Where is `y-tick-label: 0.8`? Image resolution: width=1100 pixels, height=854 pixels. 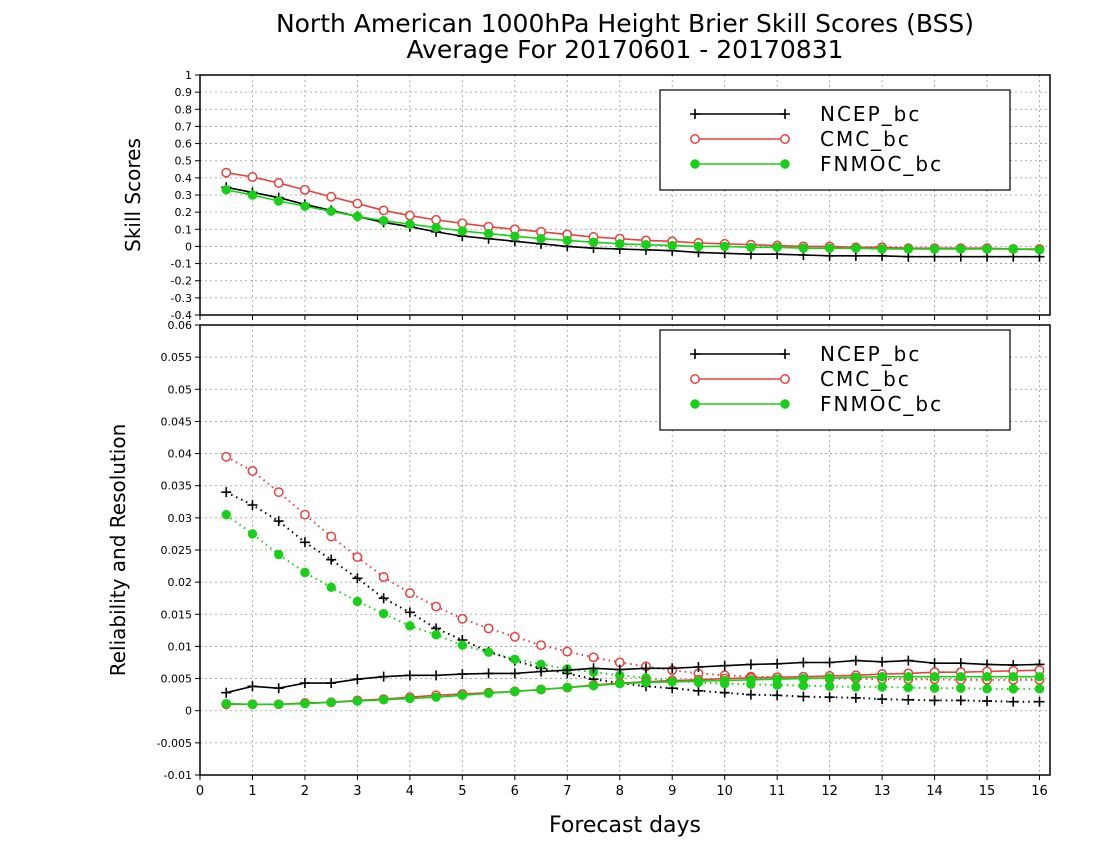
y-tick-label: 0.8 is located at coordinates (184, 109).